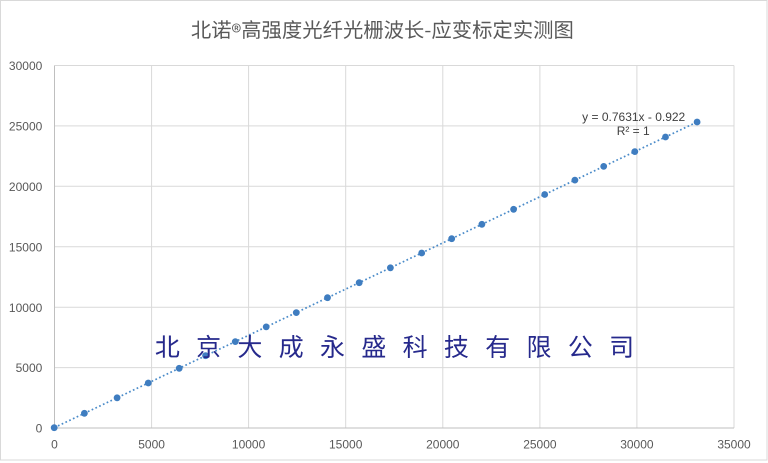 The height and width of the screenshot is (463, 768). Describe the element at coordinates (633, 131) in the screenshot. I see `svg-text: R² = 1` at that location.